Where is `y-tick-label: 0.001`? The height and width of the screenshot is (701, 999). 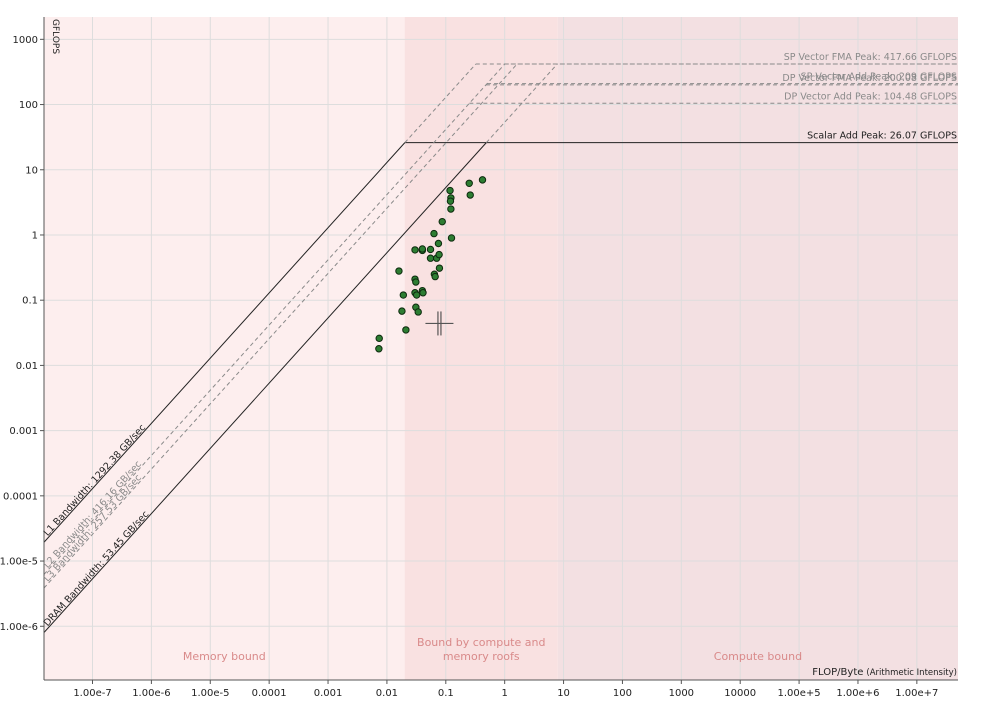 y-tick-label: 0.001 is located at coordinates (23, 431).